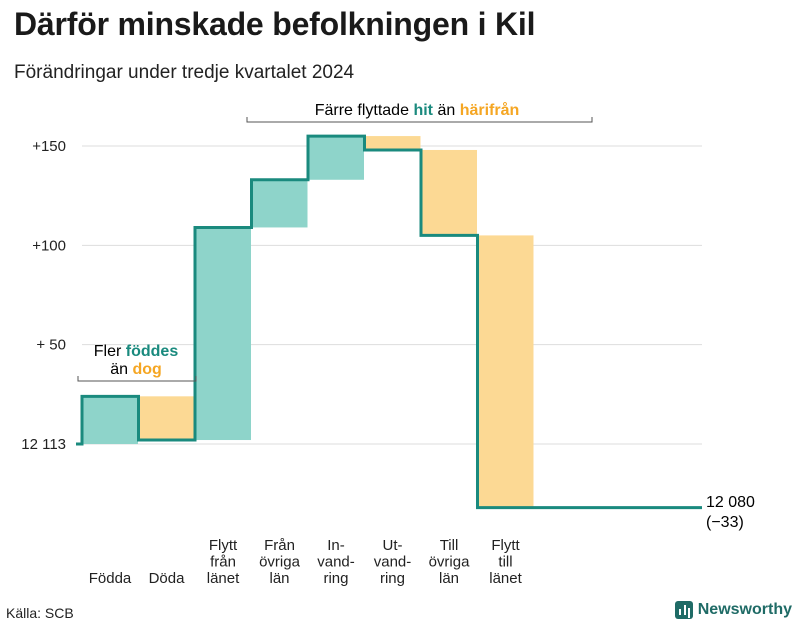 Image resolution: width=800 pixels, height=625 pixels. I want to click on y-tick-label: +100, so click(49, 245).